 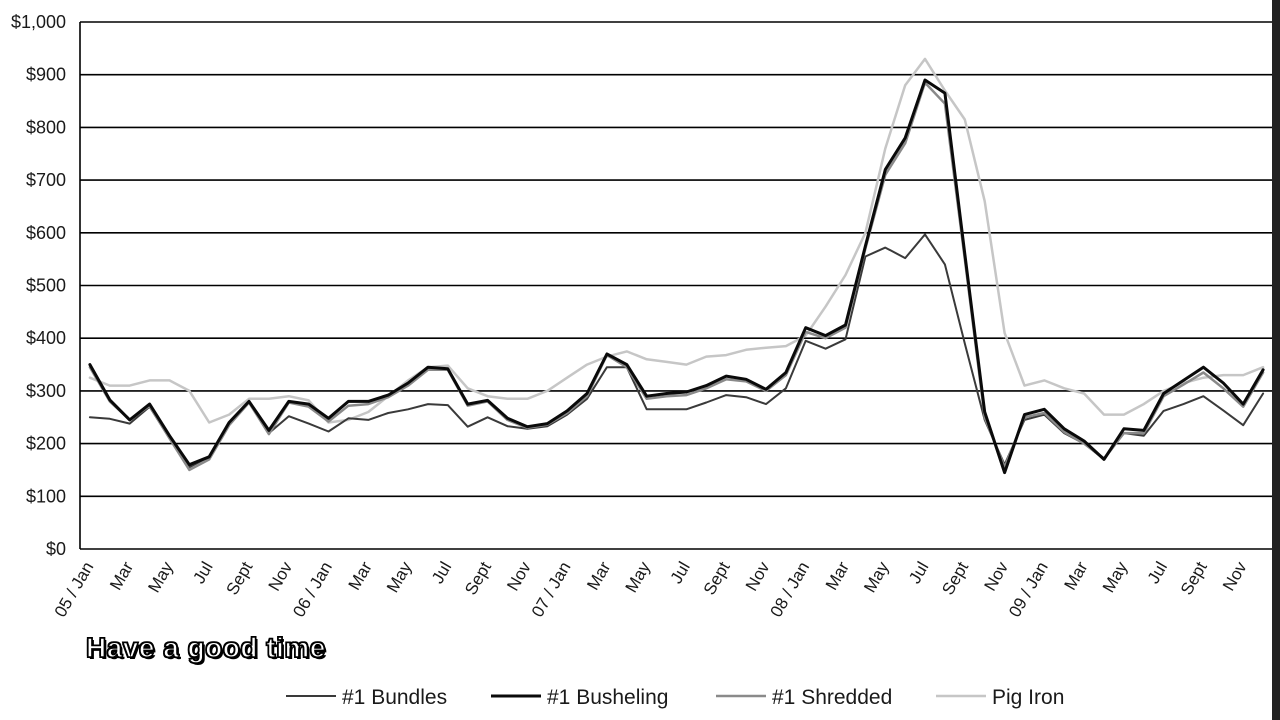 What do you see at coordinates (46, 338) in the screenshot?
I see `y-tick-label: $400` at bounding box center [46, 338].